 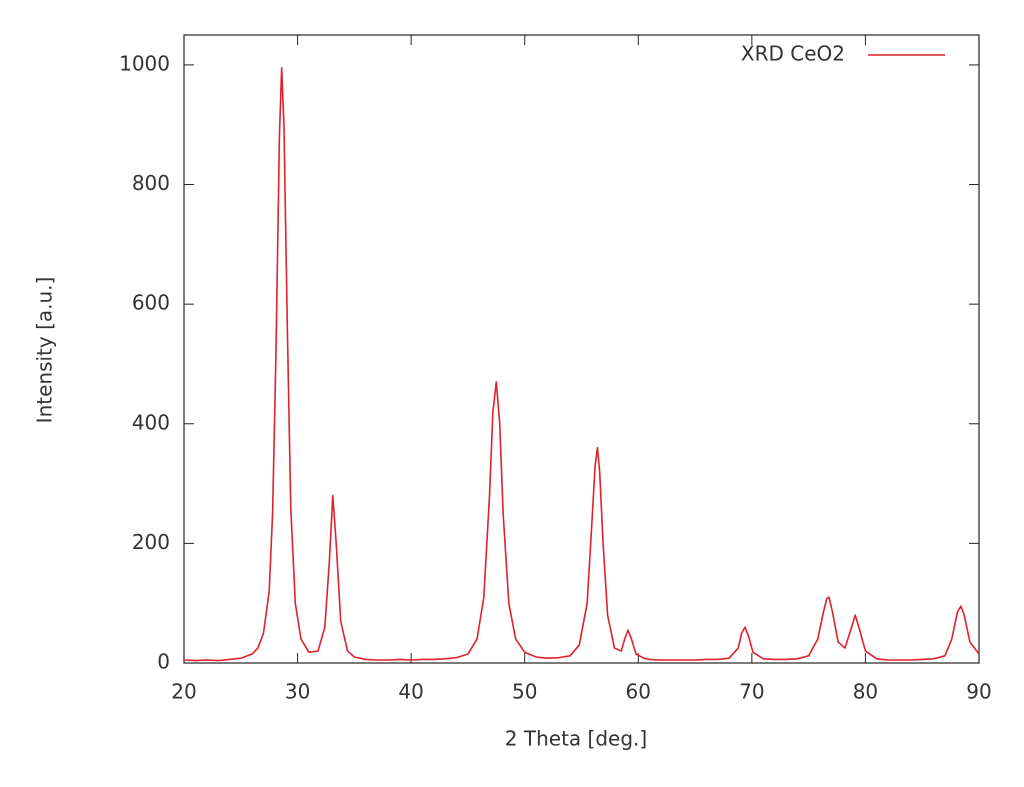 I want to click on x-axis-label: 2 Theta [deg.], so click(x=576, y=739).